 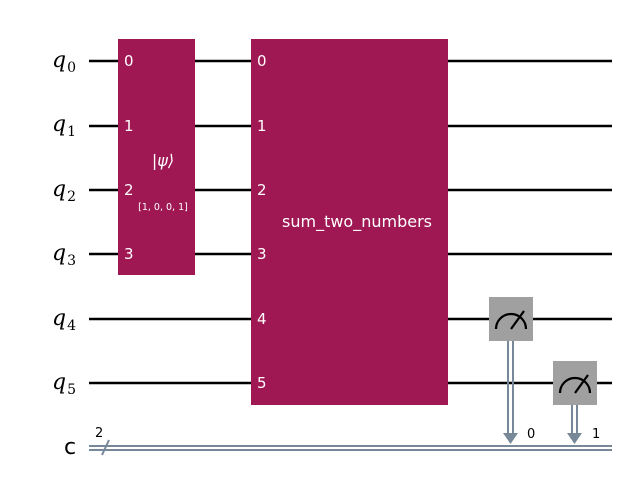 I want to click on gate-label: sum_two_numbers, so click(x=357, y=222).